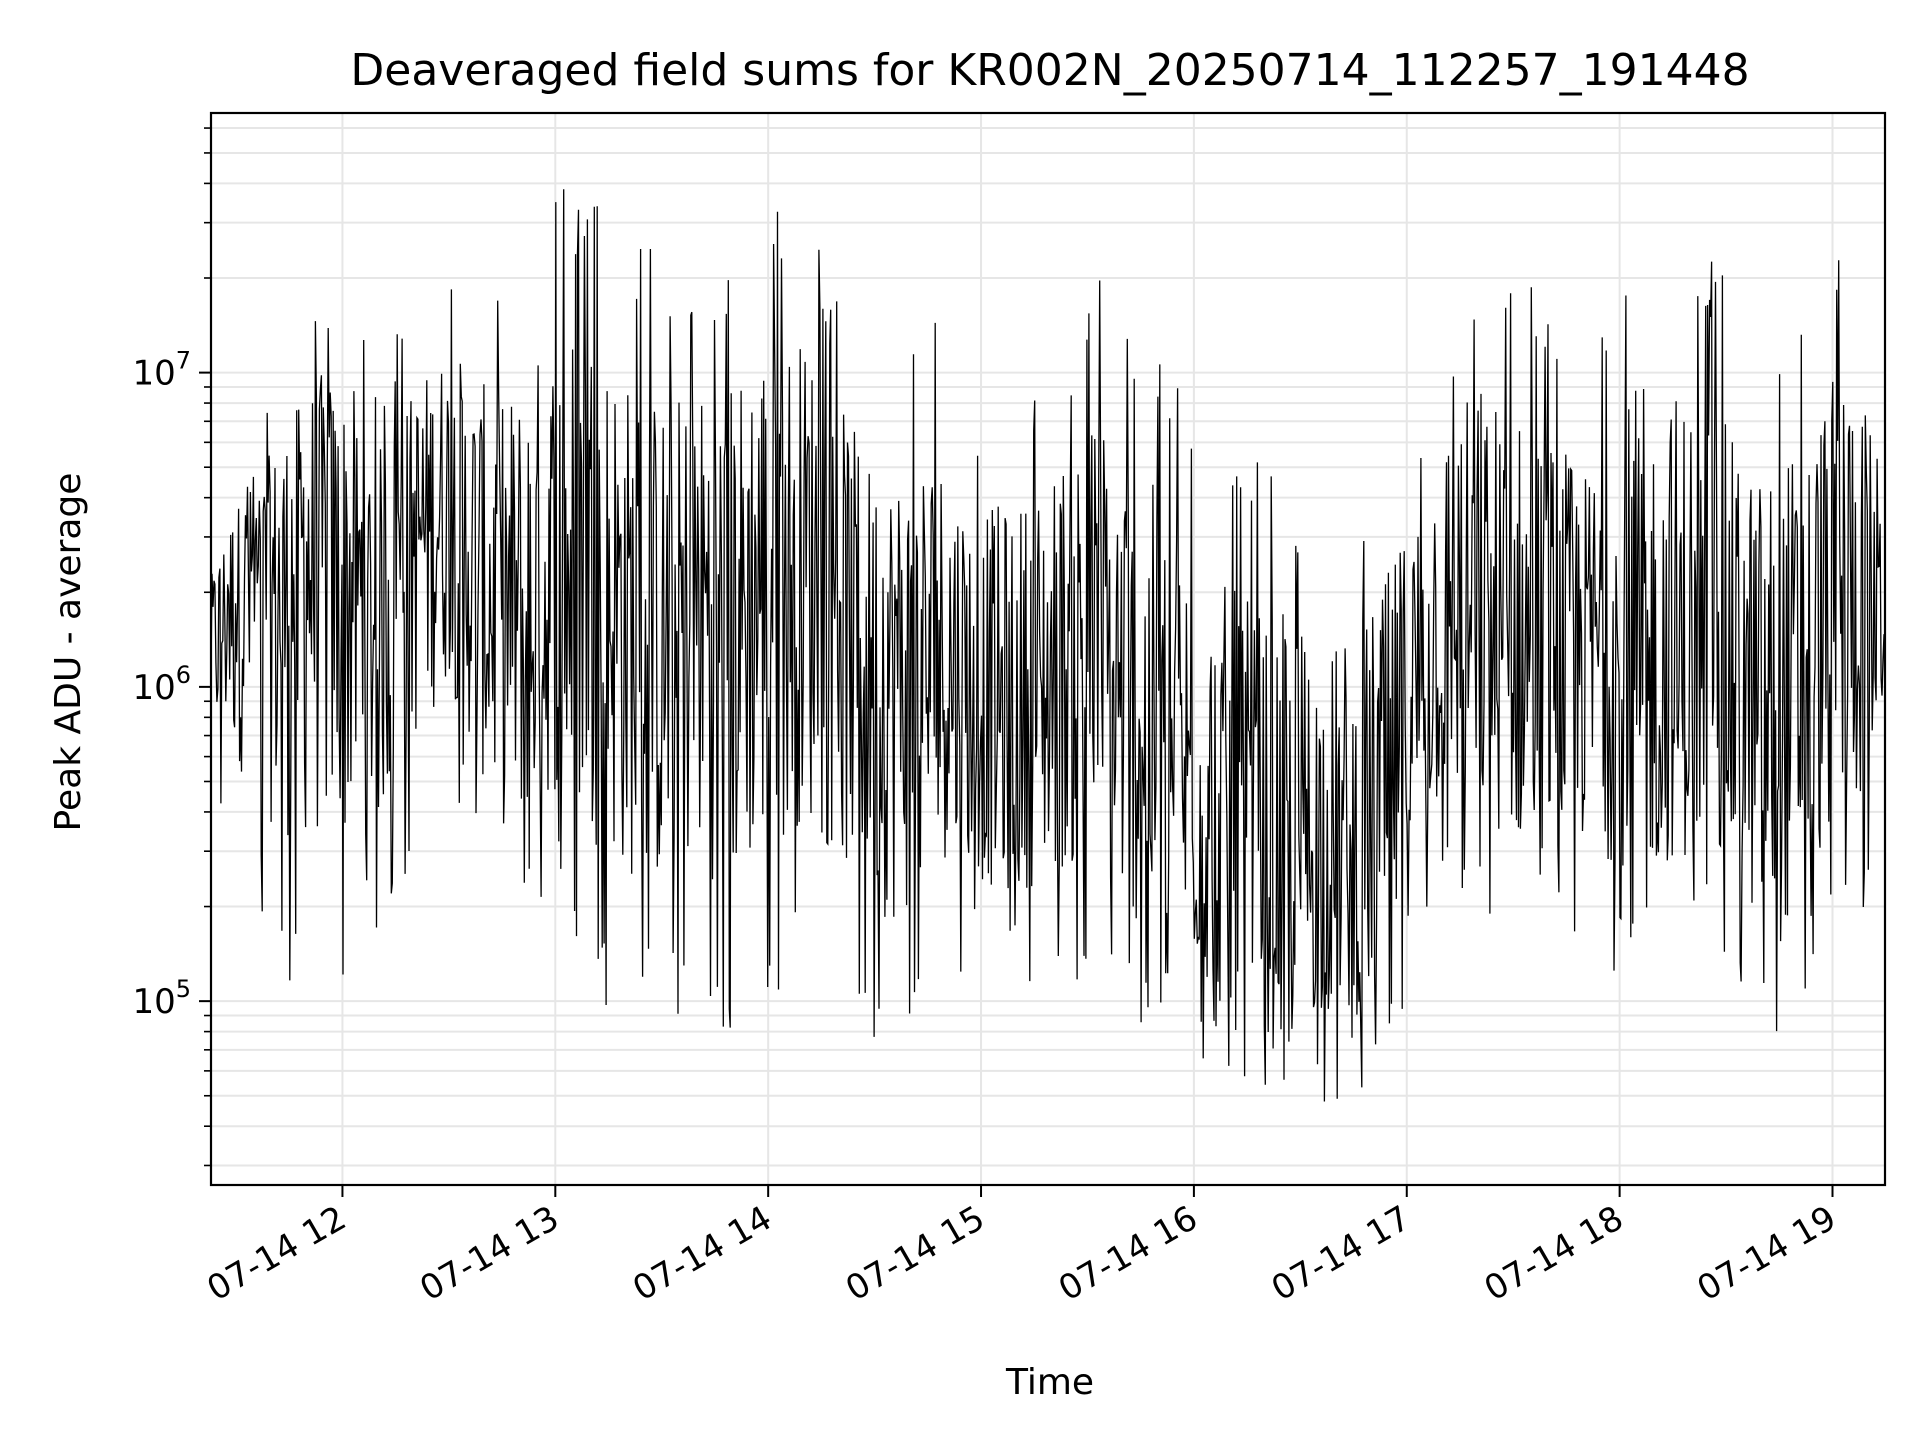 This screenshot has width=1920, height=1440. Describe the element at coordinates (161, 370) in the screenshot. I see `y-tick-label: 10⁷` at that location.